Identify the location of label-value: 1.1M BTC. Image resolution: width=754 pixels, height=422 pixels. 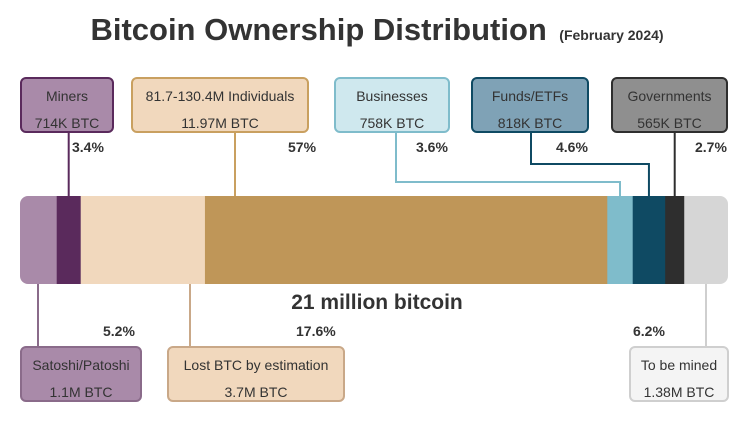
(81, 392).